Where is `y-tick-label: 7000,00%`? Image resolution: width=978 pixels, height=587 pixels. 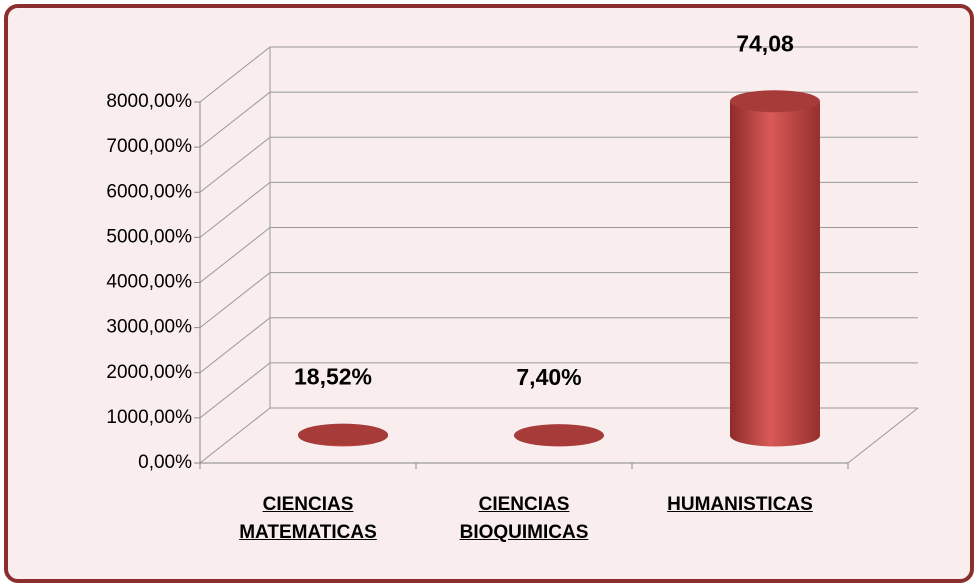
y-tick-label: 7000,00% is located at coordinates (149, 146).